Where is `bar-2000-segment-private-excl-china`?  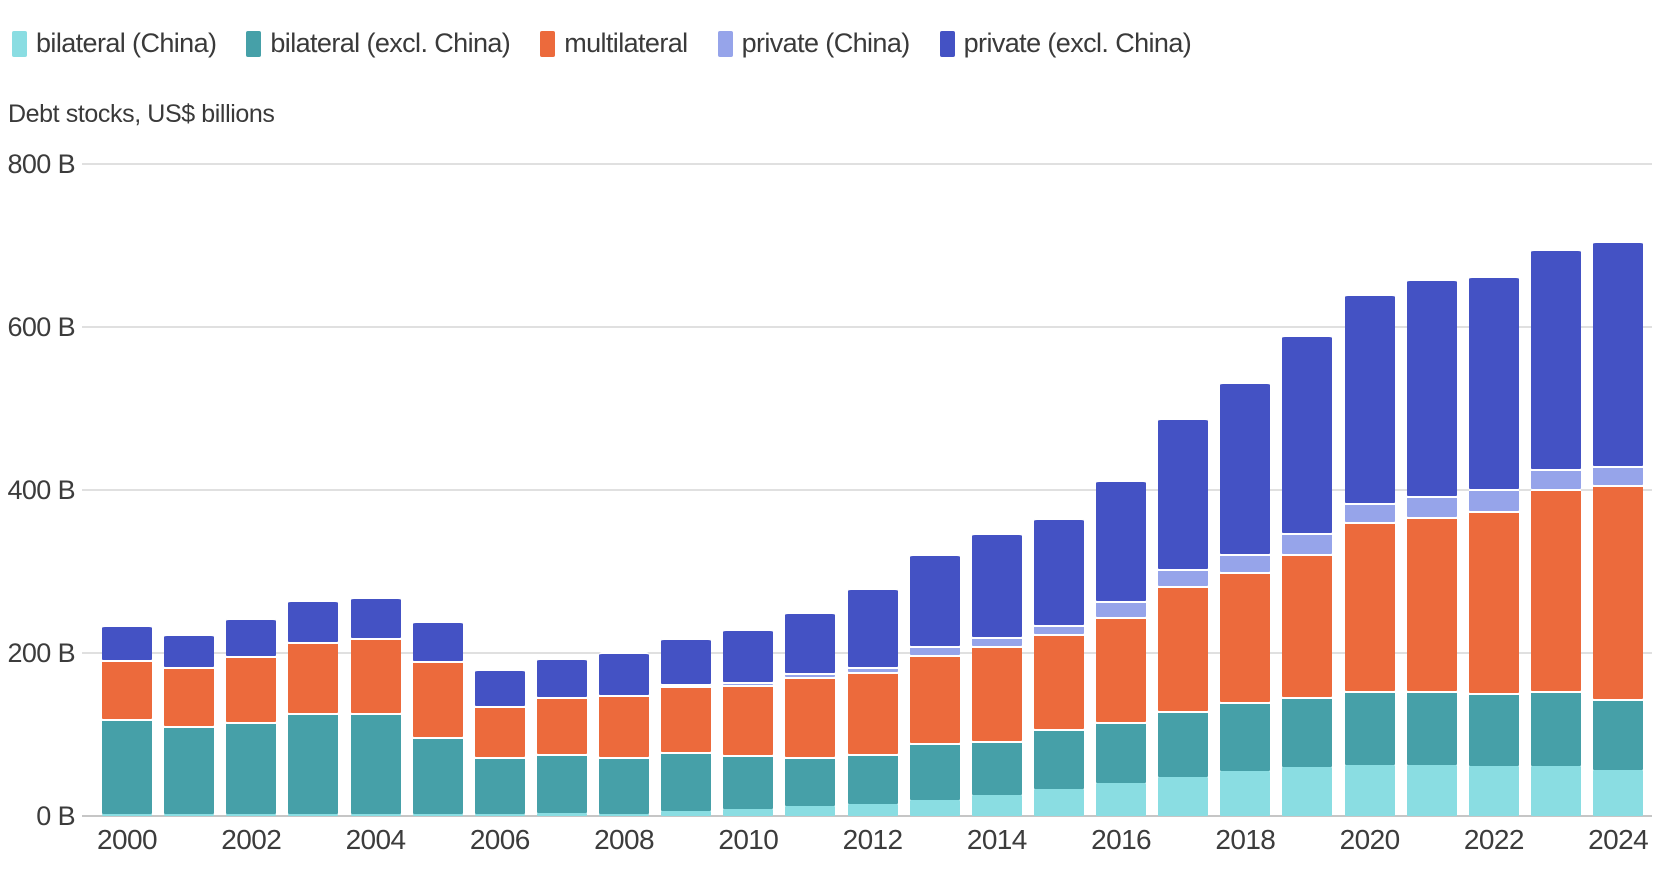
bar-2000-segment-private-excl-china is located at coordinates (127, 643).